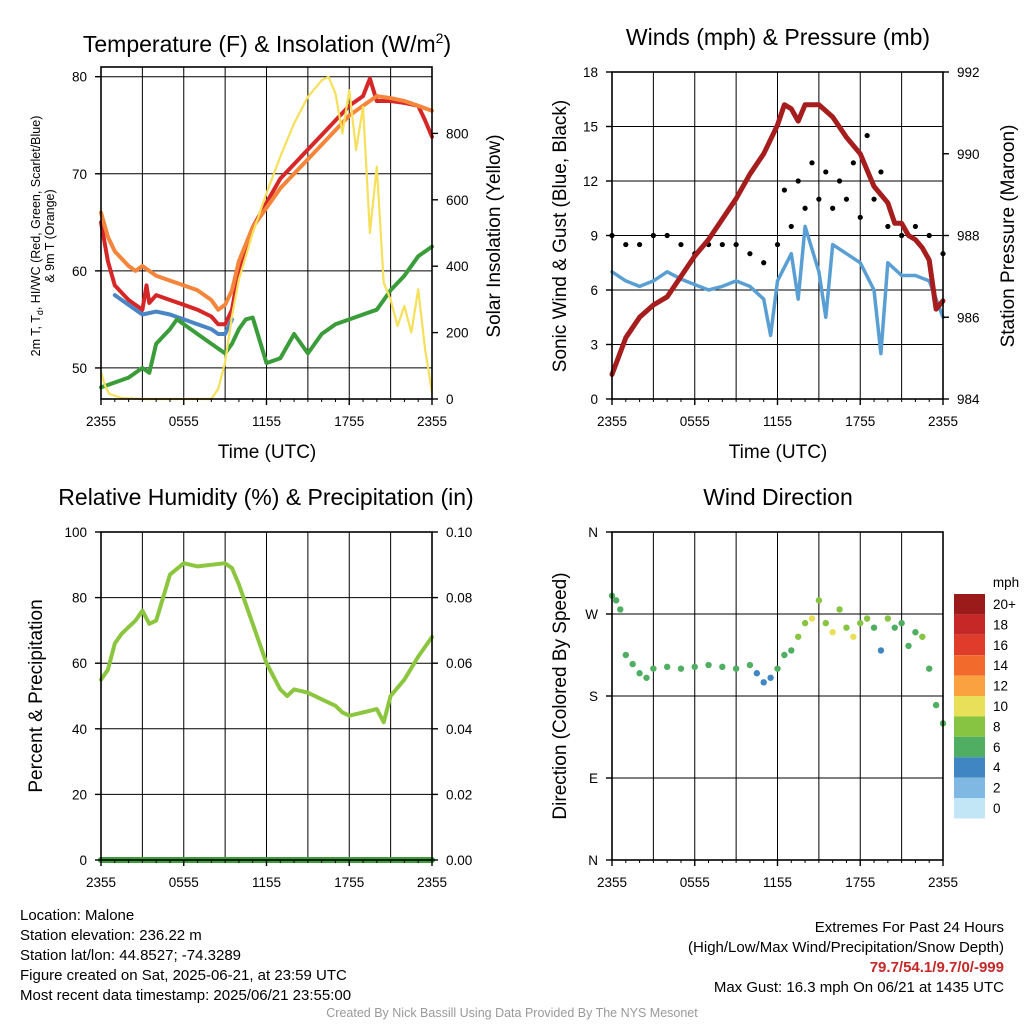 The image size is (1024, 1024). I want to click on direction-title: Wind Direction, so click(778, 497).